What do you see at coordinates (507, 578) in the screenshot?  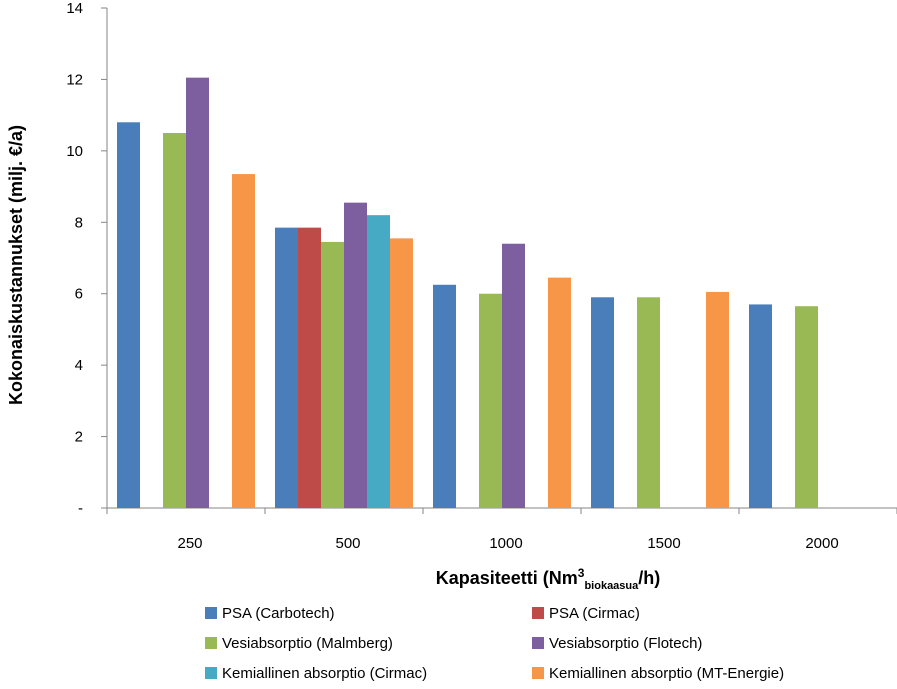 I see `x-axis-title-main: Kapasiteetti (Nm` at bounding box center [507, 578].